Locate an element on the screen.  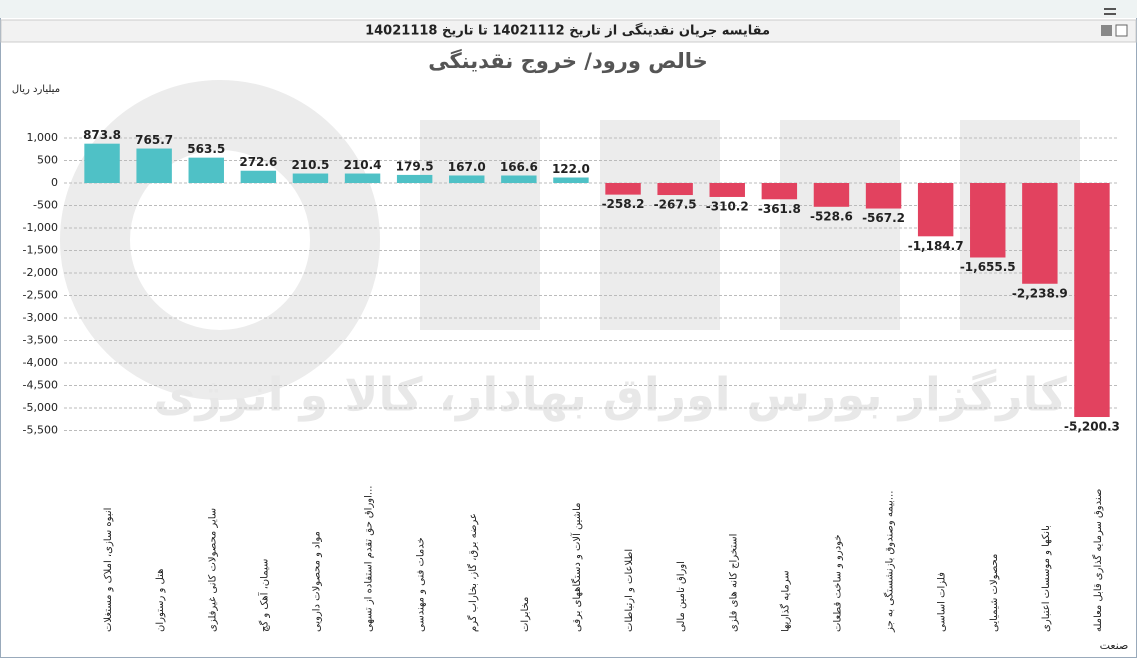
y-tick-label: -3,000 is located at coordinates (40, 317).